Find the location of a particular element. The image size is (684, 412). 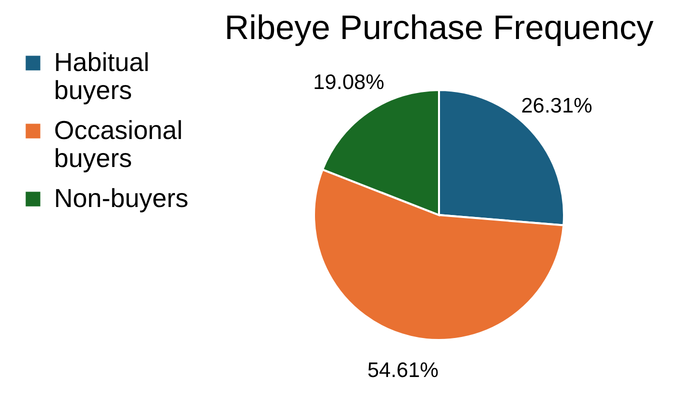

legend-label: Occasional buyers is located at coordinates (118, 144).